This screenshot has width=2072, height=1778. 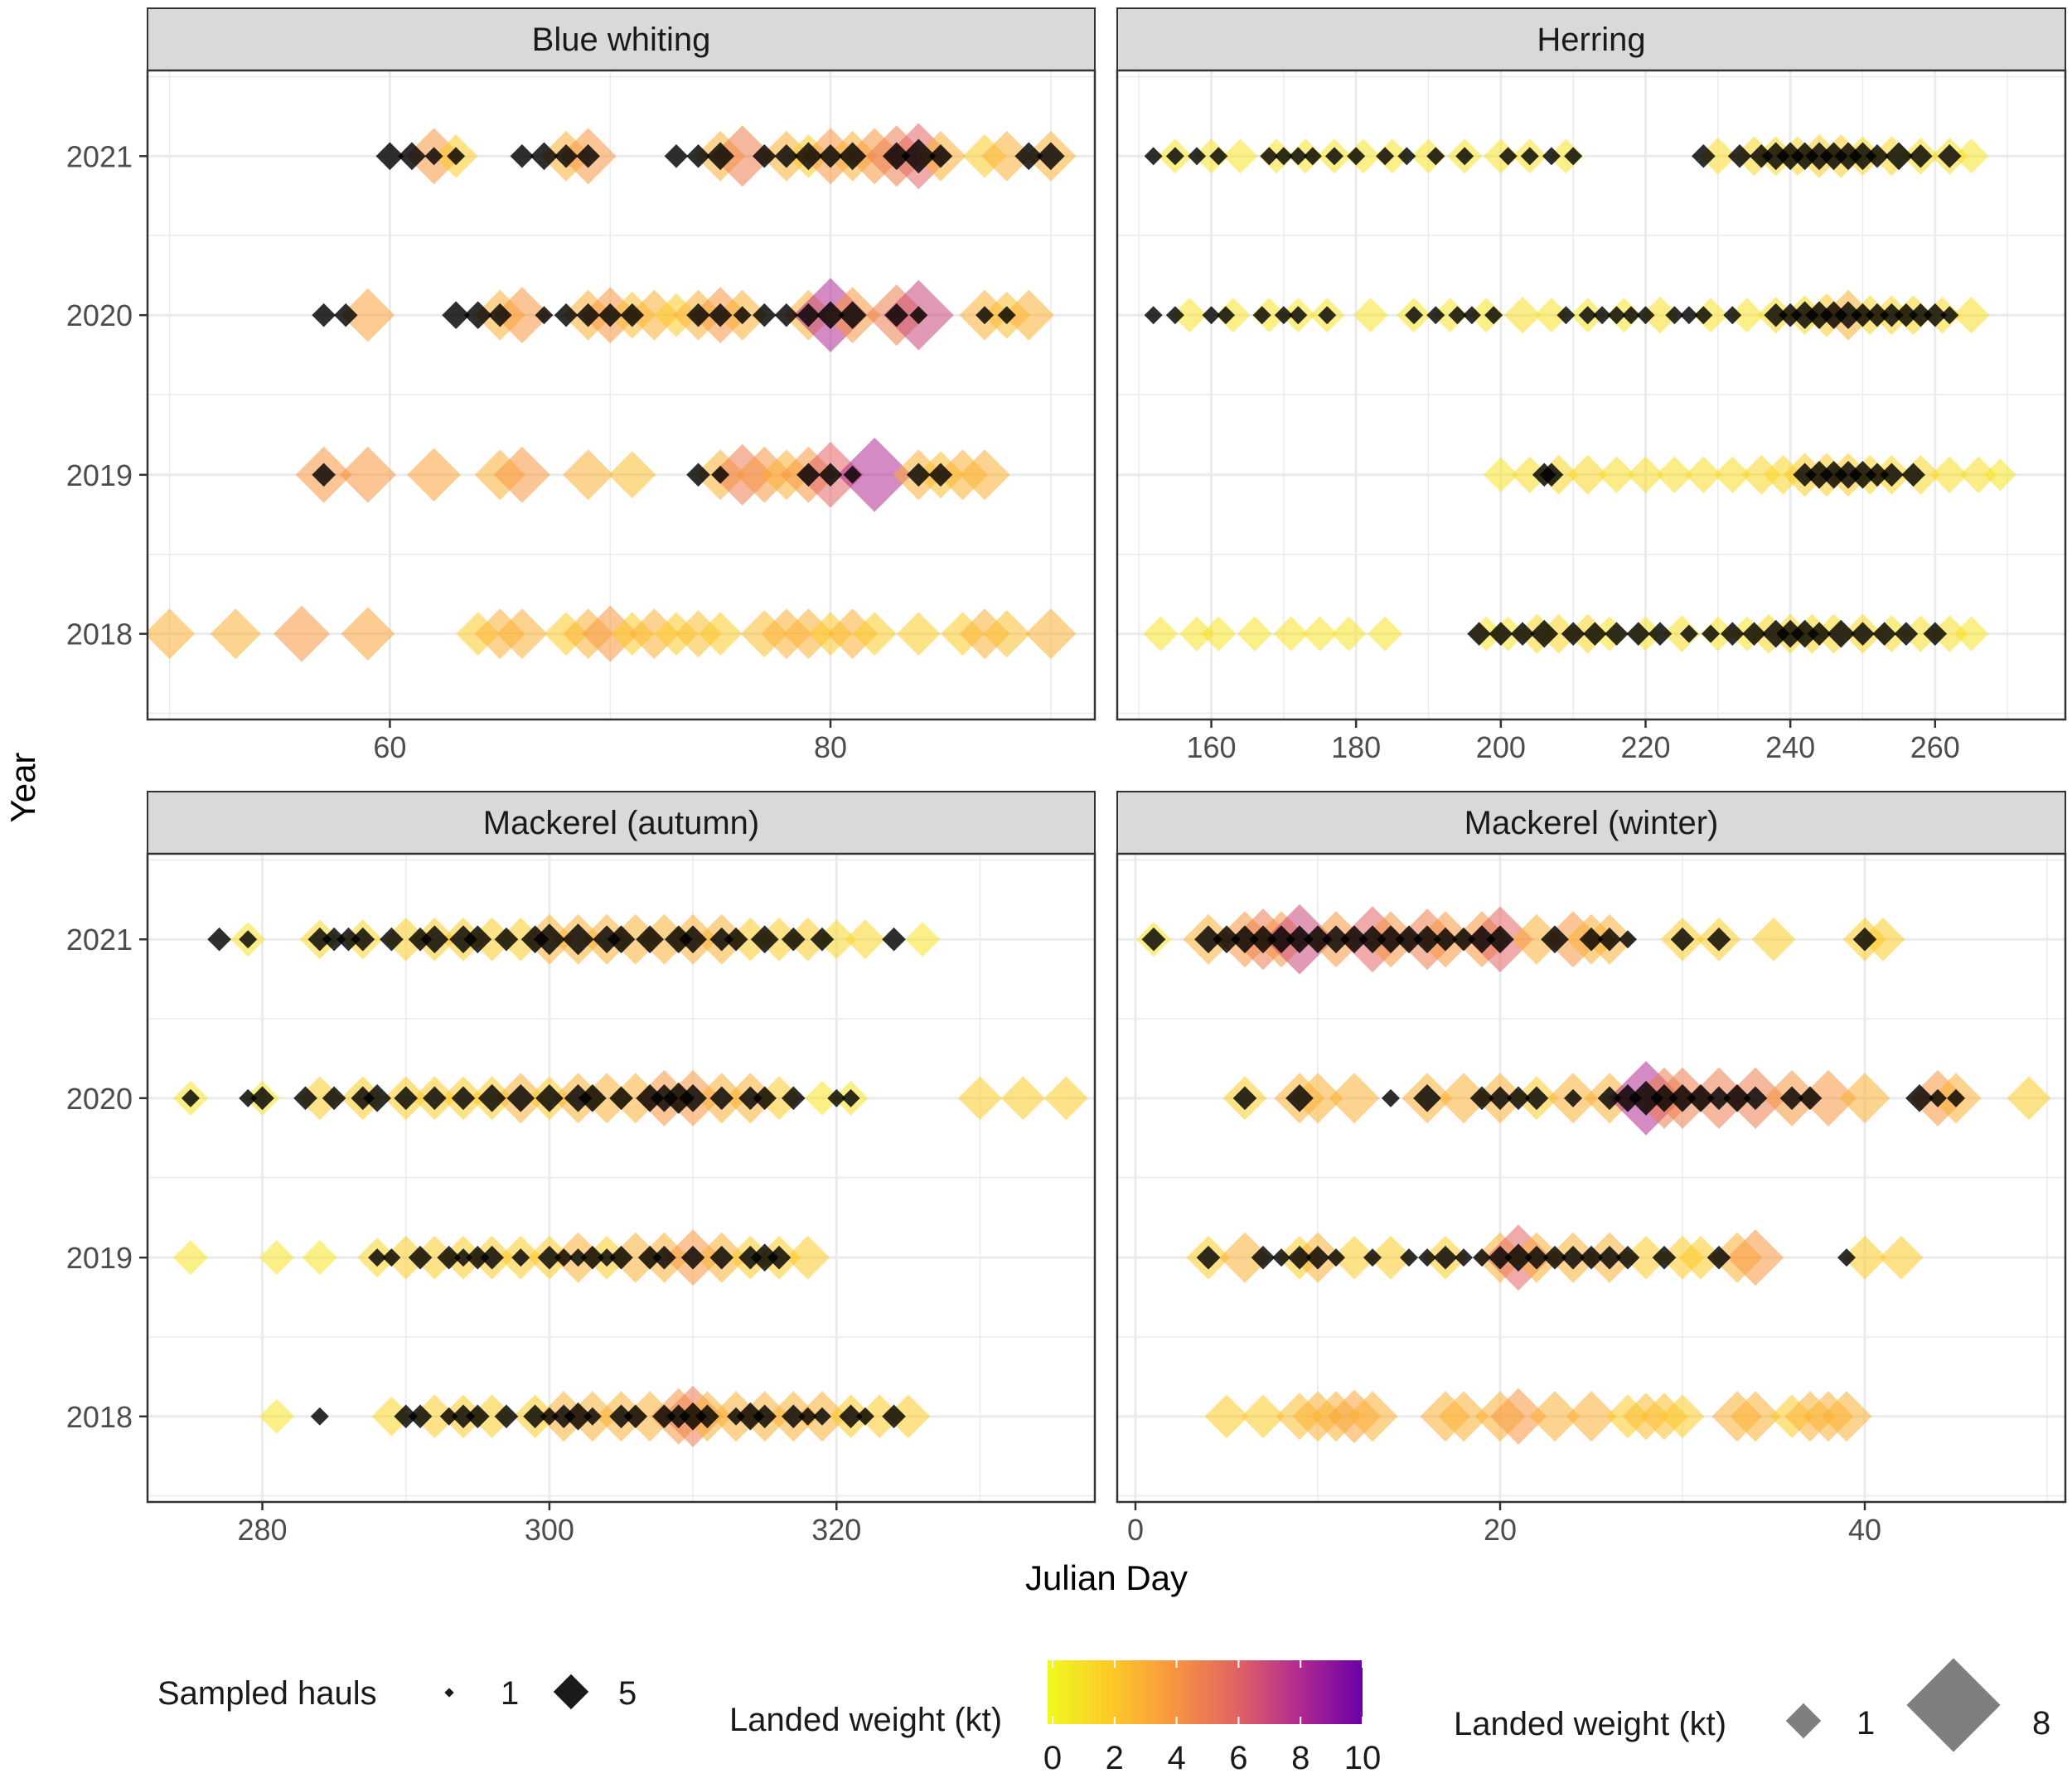 What do you see at coordinates (1593, 1174) in the screenshot?
I see `points-mackerel-winter` at bounding box center [1593, 1174].